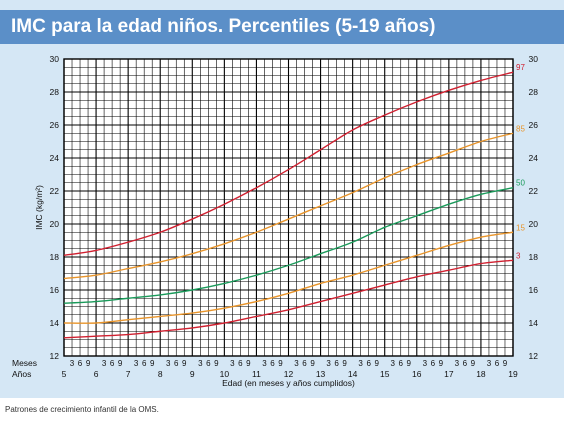  What do you see at coordinates (481, 374) in the screenshot?
I see `year-tick-label: 18` at bounding box center [481, 374].